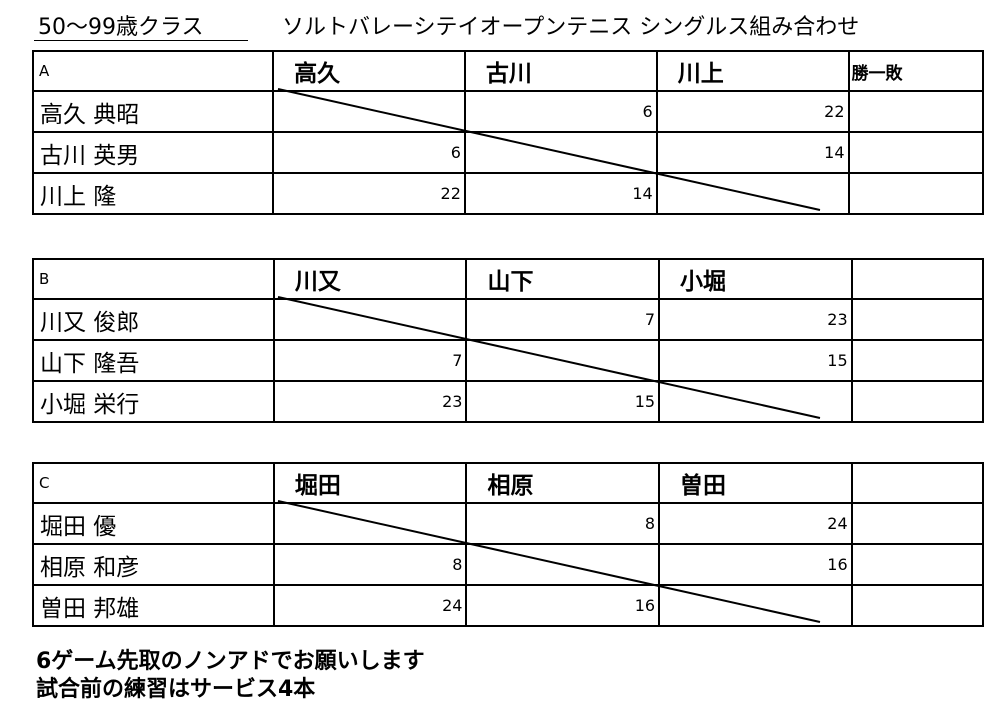  Describe the element at coordinates (560, 71) in the screenshot. I see `opponent-header: 古川` at that location.